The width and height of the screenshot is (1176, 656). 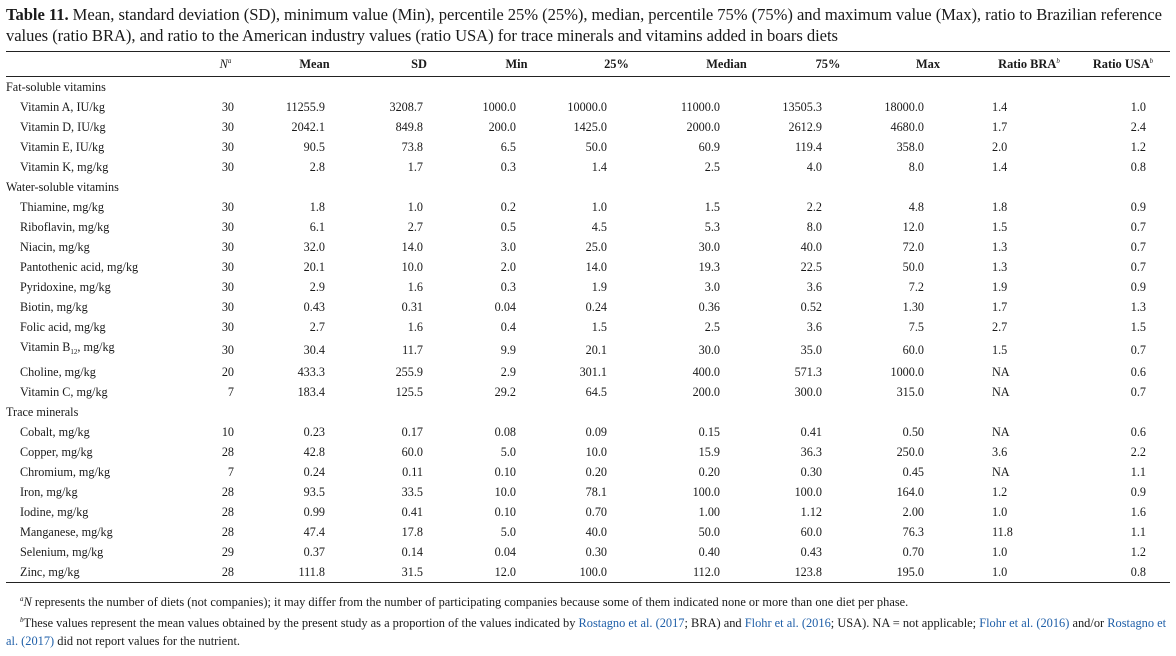 What do you see at coordinates (230, 392) in the screenshot?
I see `cell-n: 7` at bounding box center [230, 392].